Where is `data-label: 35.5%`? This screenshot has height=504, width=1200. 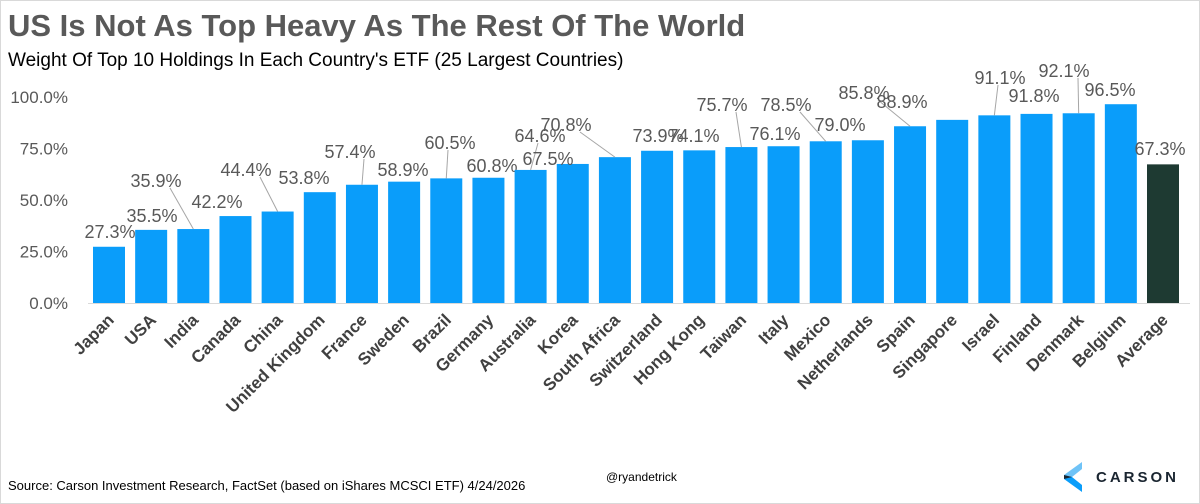
data-label: 35.5% is located at coordinates (151, 216).